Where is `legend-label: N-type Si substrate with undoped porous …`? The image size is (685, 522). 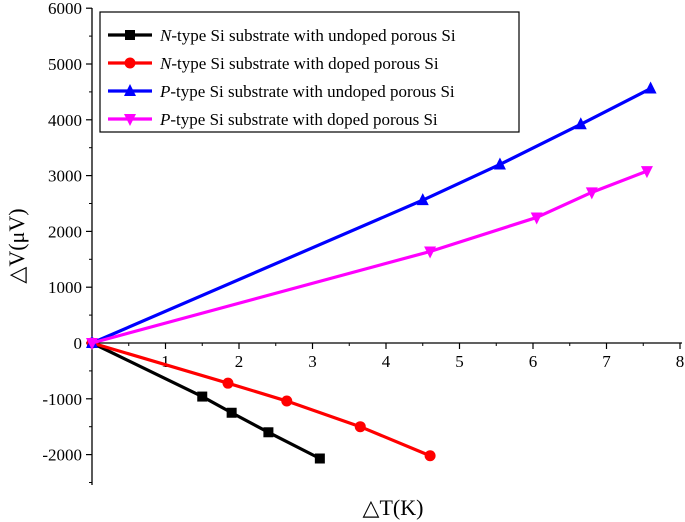 legend-label: N-type Si substrate with undoped porous … is located at coordinates (307, 35).